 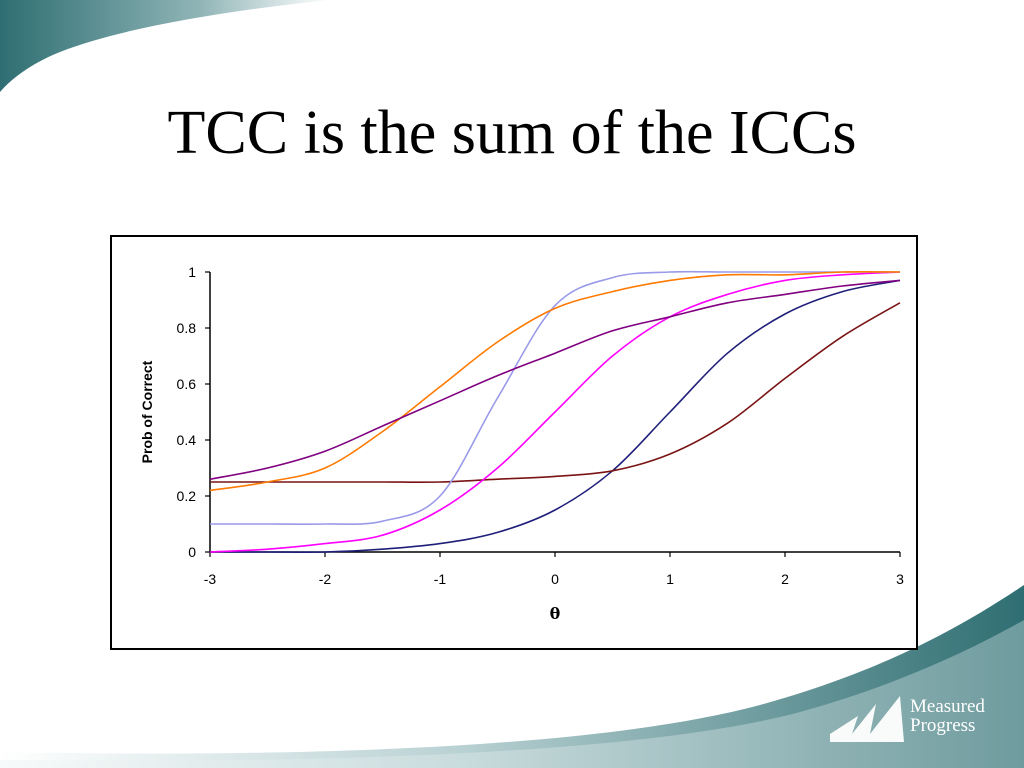 I want to click on x-tick-label: -2, so click(x=325, y=579).